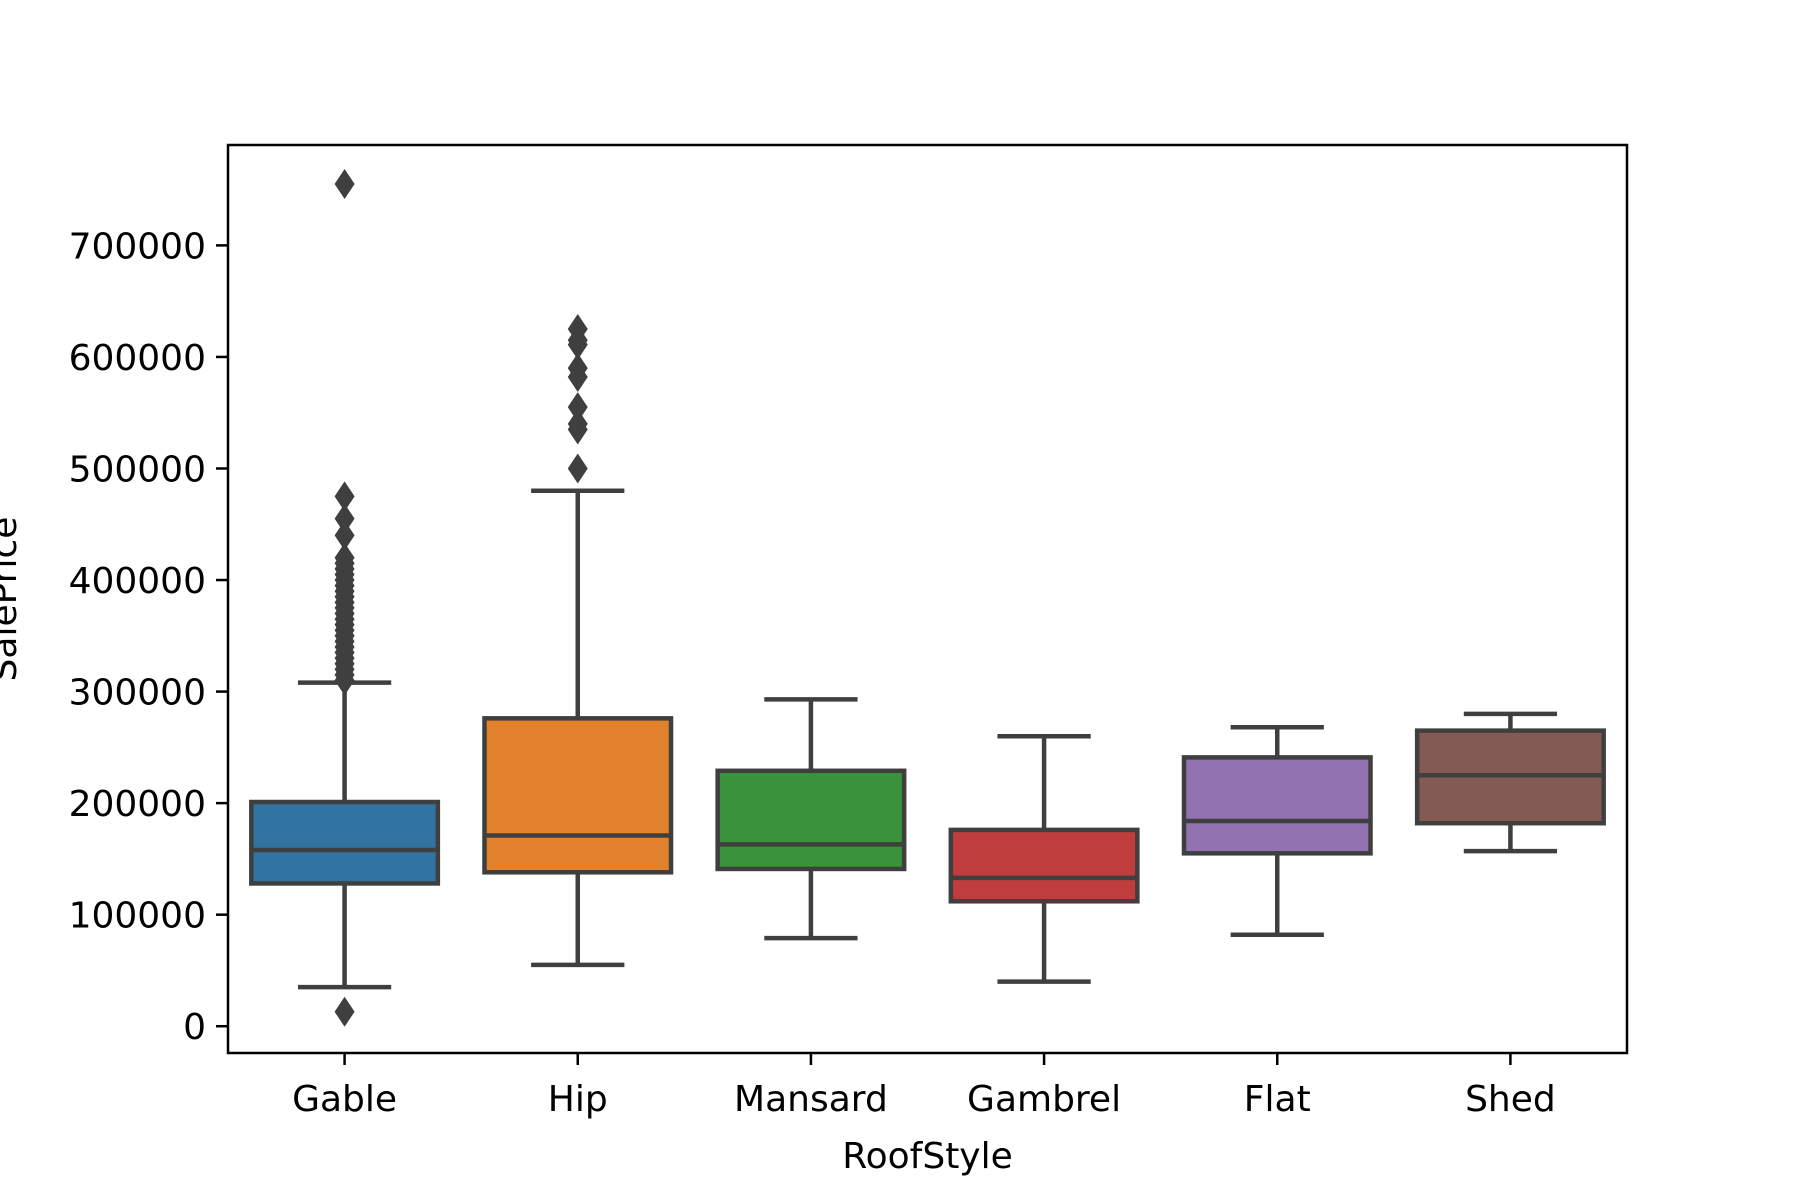 Image resolution: width=1800 pixels, height=1200 pixels. I want to click on y-tick-label: 0, so click(194, 1027).